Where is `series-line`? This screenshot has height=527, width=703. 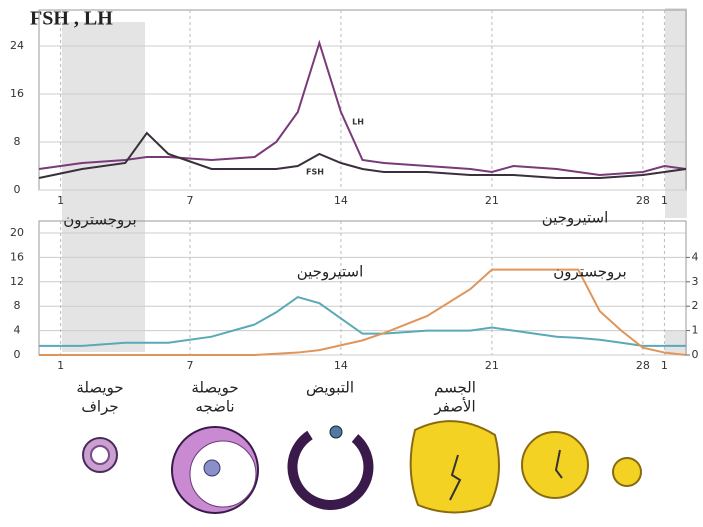
series-line is located at coordinates (362, 155).